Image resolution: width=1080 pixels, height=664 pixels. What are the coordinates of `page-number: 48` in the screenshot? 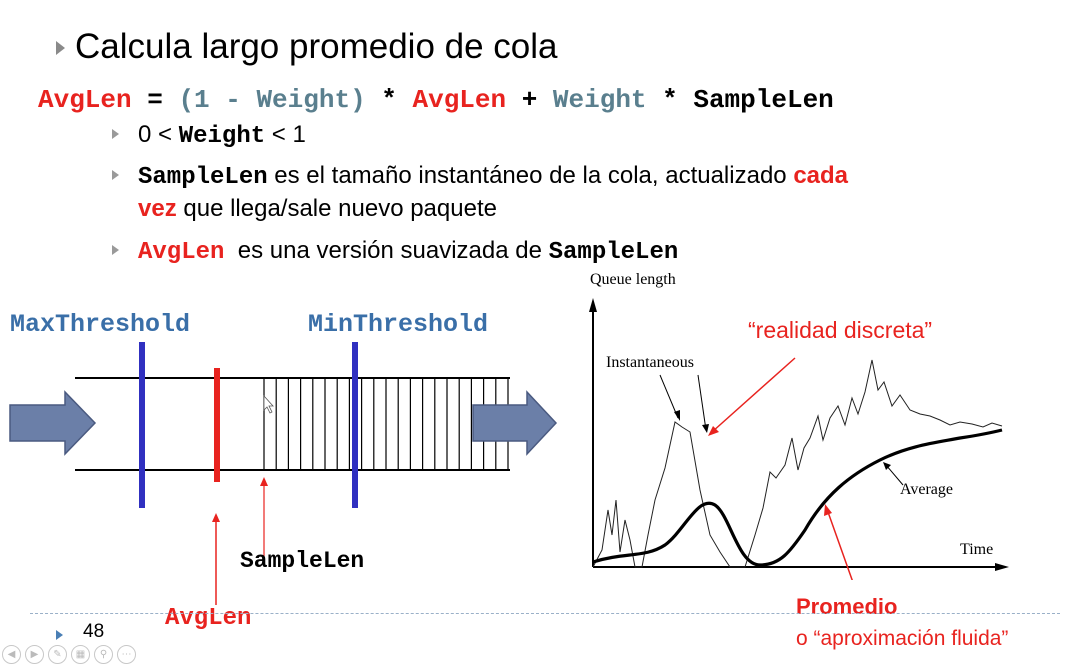 It's located at (94, 631).